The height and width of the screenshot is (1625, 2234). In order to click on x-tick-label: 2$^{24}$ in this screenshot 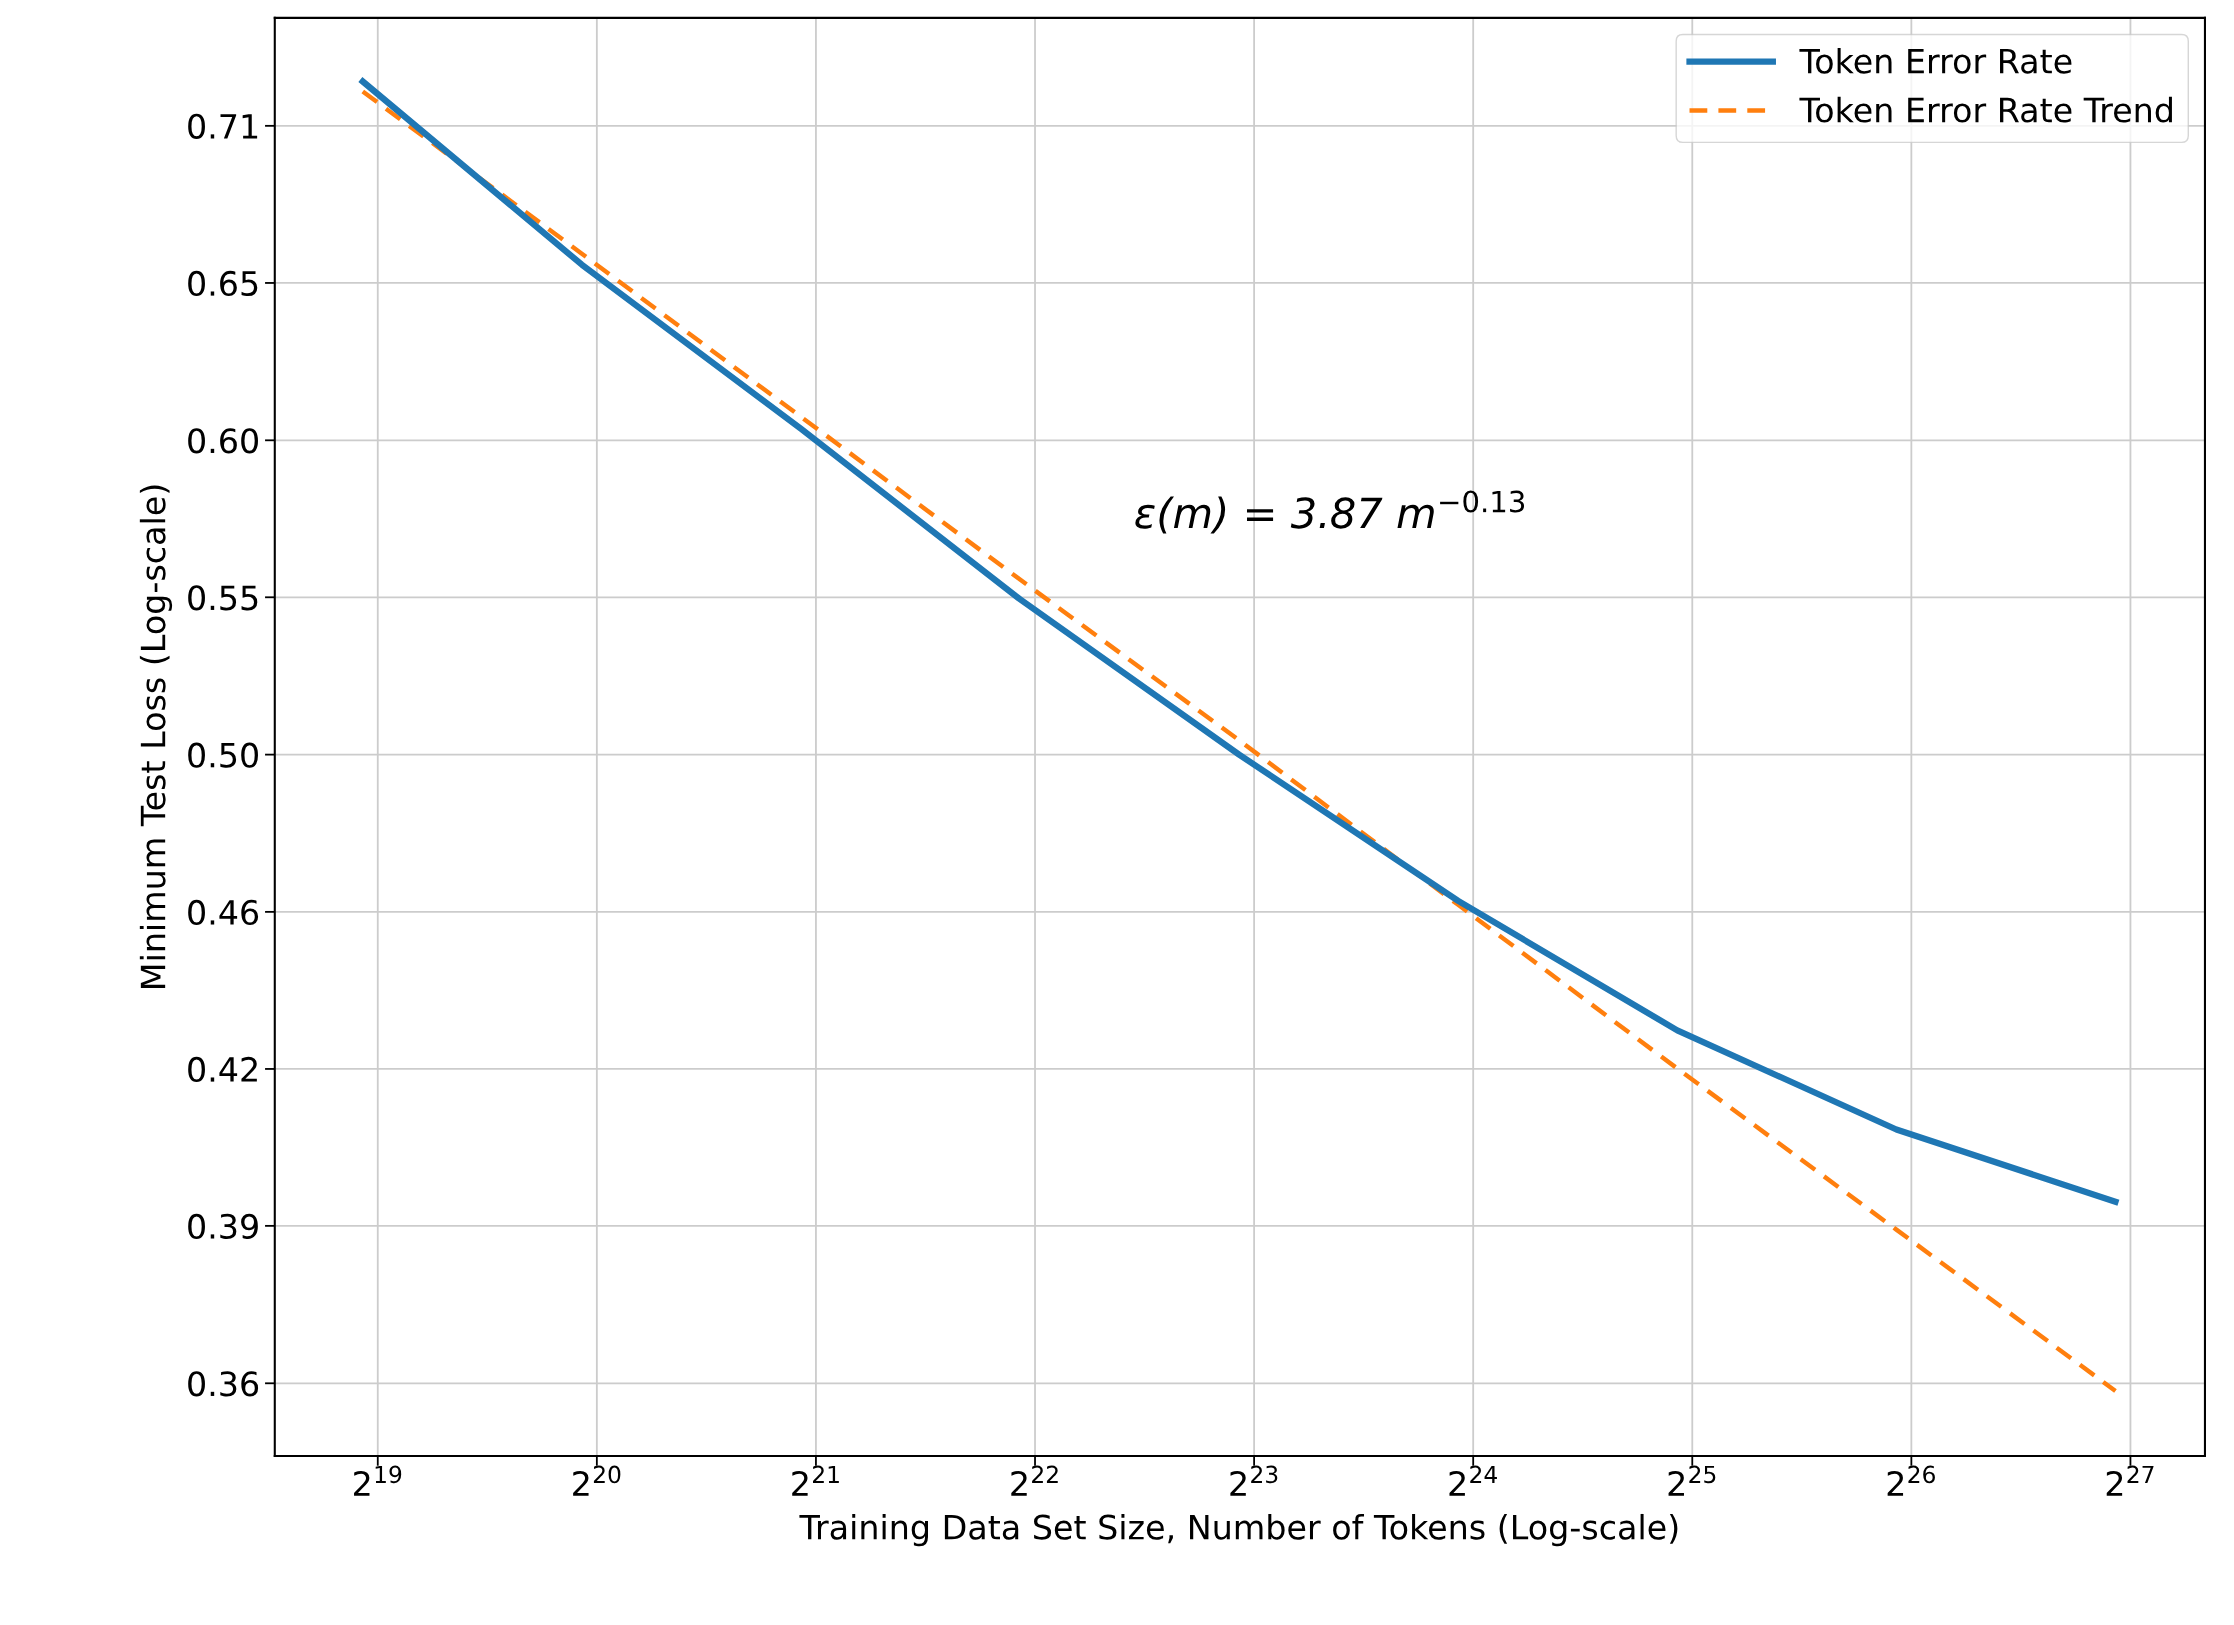, I will do `click(1473, 1480)`.